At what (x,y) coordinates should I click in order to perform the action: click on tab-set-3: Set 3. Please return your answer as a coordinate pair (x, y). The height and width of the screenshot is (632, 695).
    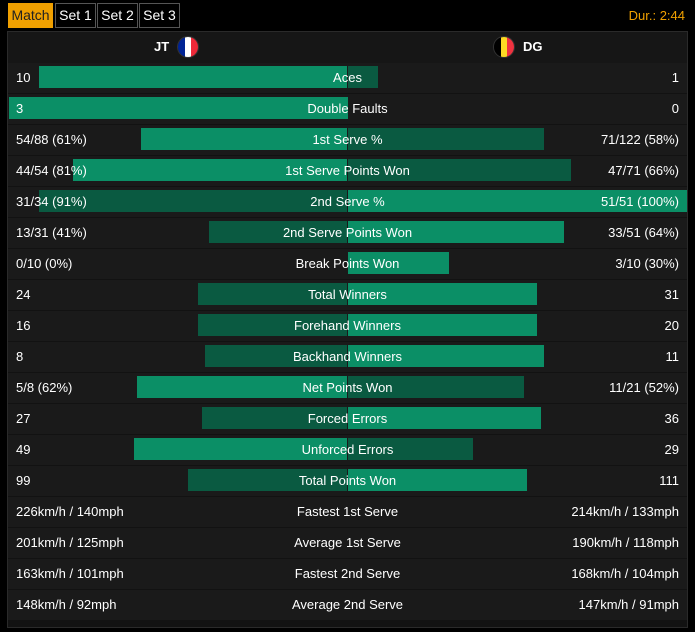
    Looking at the image, I should click on (159, 15).